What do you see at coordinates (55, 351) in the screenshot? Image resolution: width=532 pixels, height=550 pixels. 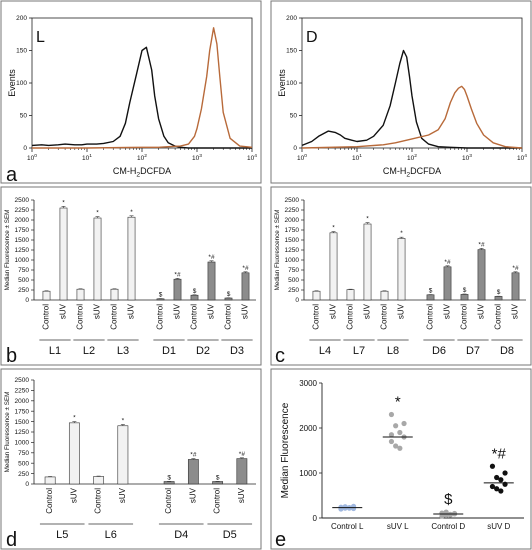 I see `group-label: L1` at bounding box center [55, 351].